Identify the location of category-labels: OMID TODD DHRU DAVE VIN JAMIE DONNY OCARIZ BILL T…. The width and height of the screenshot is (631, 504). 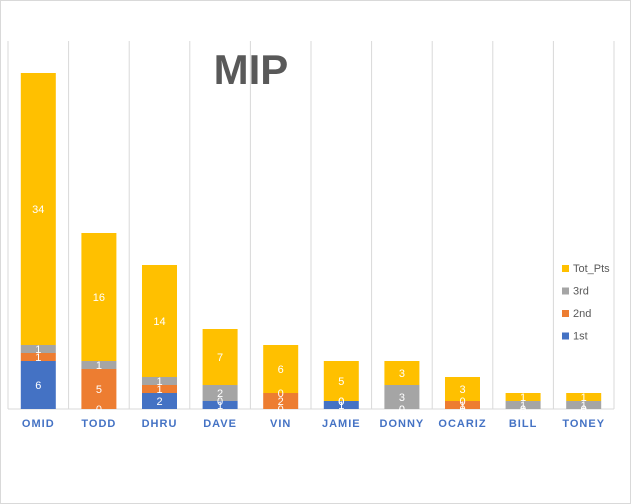
(313, 424).